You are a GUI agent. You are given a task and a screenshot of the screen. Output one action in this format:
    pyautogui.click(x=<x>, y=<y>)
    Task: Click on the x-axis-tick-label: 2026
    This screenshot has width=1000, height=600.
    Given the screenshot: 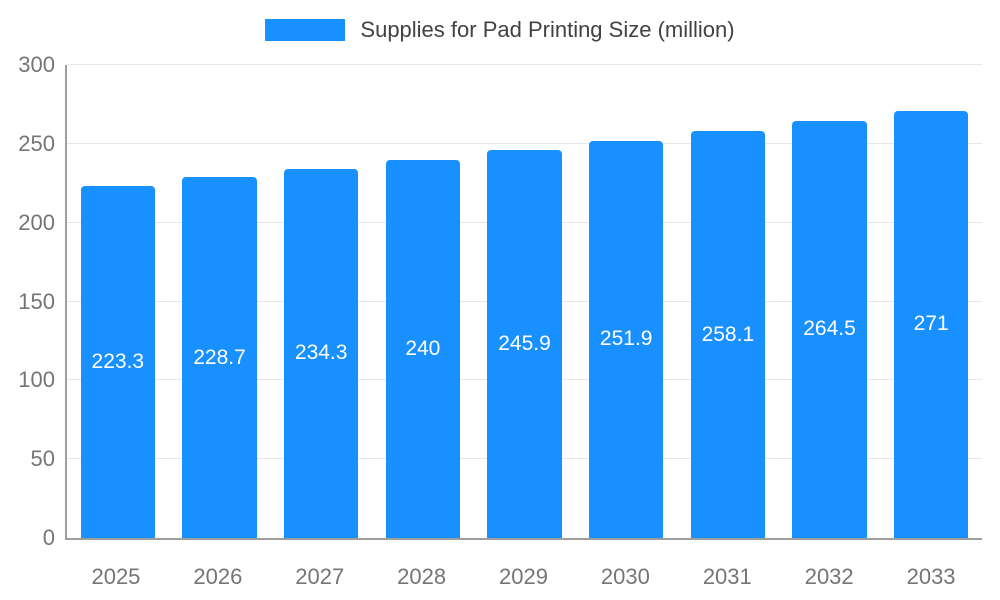 What is the action you would take?
    pyautogui.click(x=218, y=576)
    